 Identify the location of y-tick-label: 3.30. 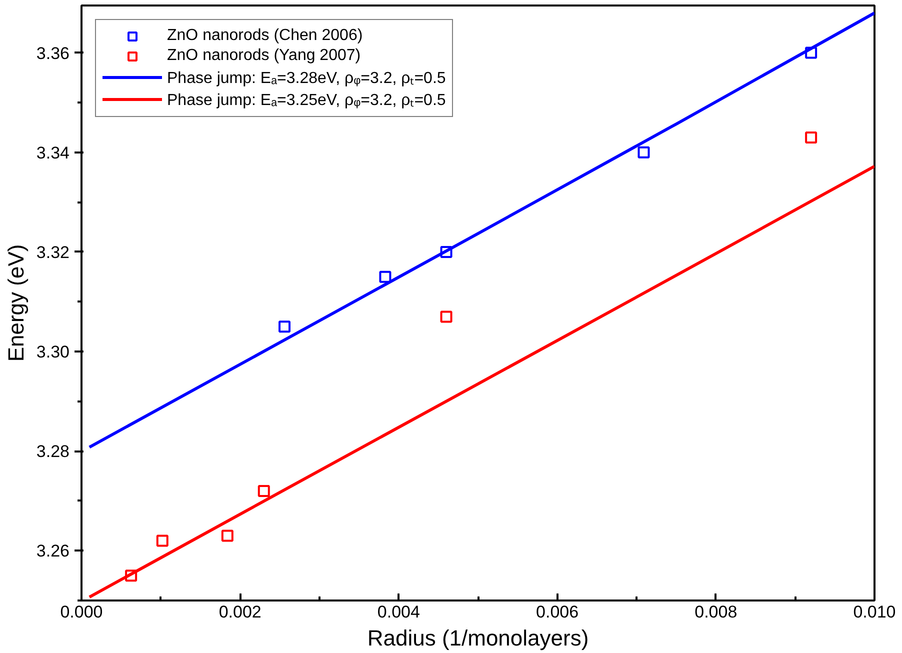
(53, 352).